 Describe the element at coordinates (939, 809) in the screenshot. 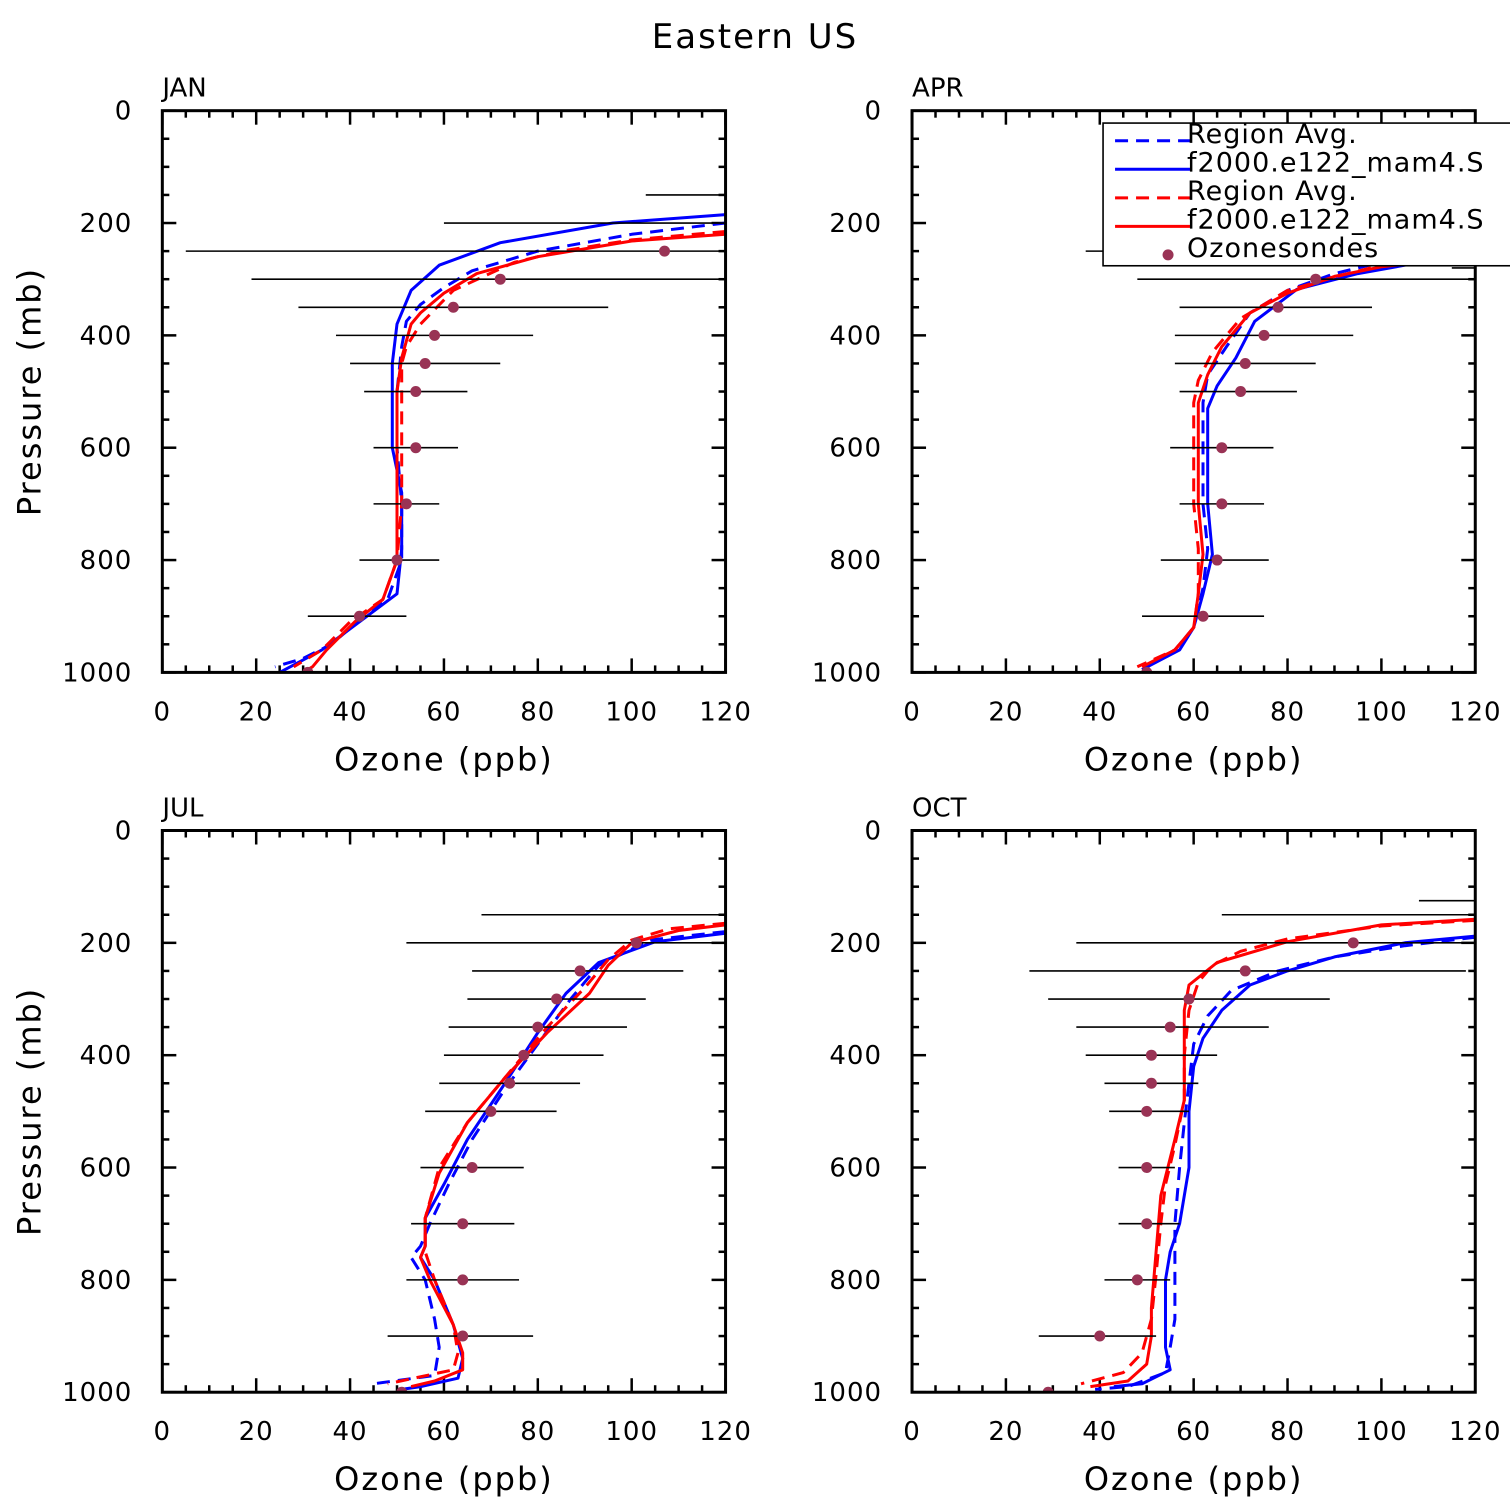

I see `panel-title: OCT` at that location.